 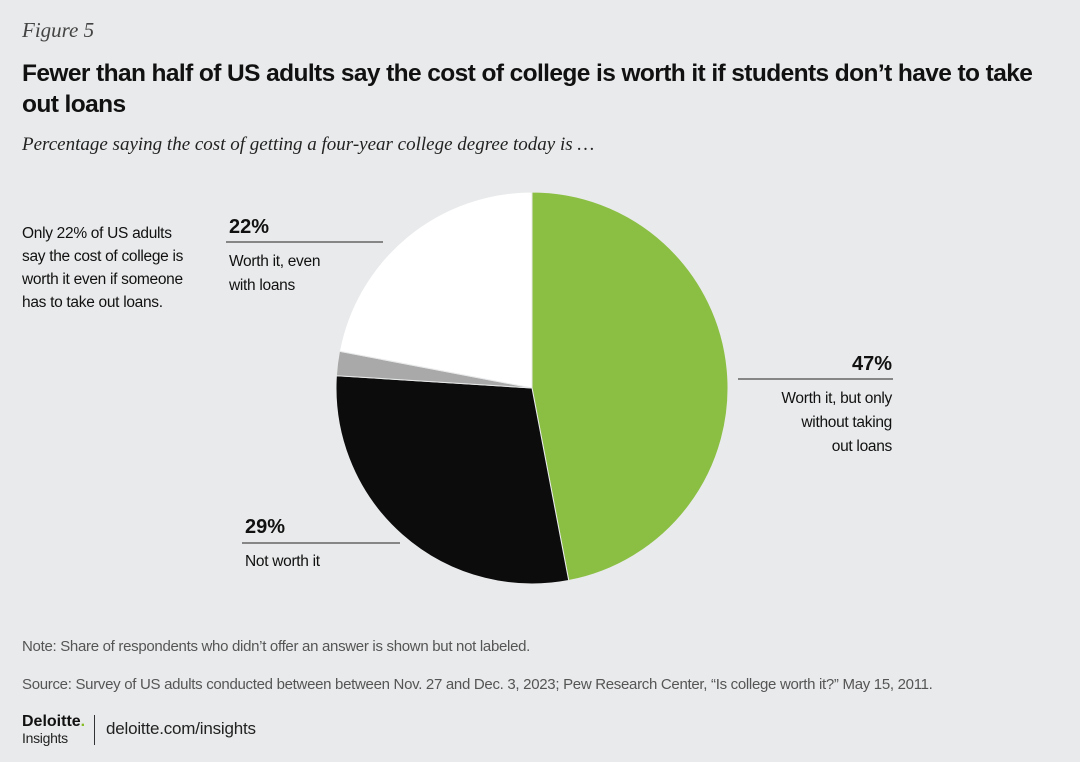 I want to click on footer-url: deloitte.com/insights, so click(x=181, y=728).